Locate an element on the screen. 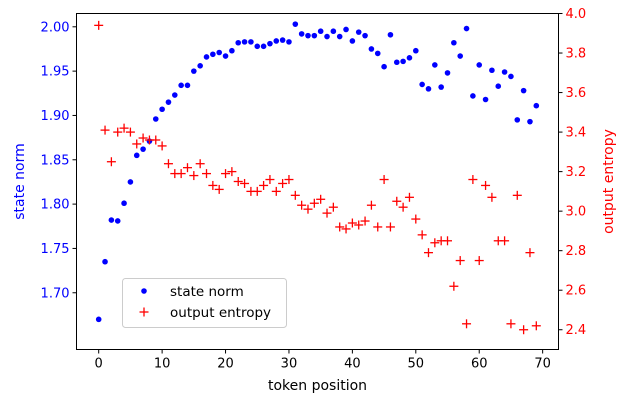 The width and height of the screenshot is (628, 394). x-axis-label: token position is located at coordinates (317, 386).